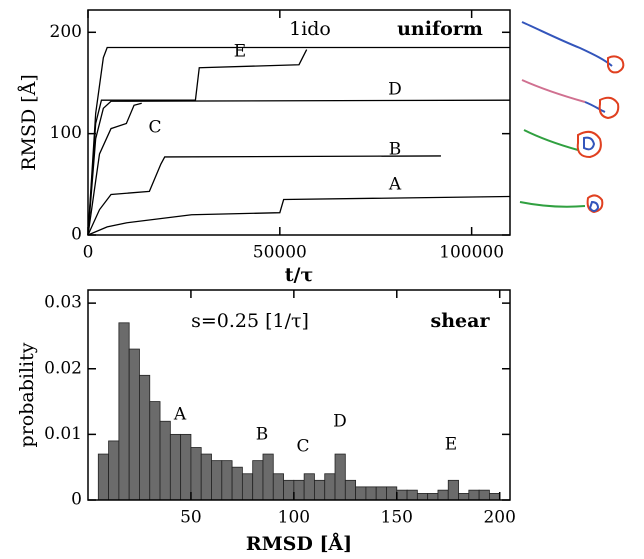 The image size is (644, 559). I want to click on series-label: A, so click(395, 185).